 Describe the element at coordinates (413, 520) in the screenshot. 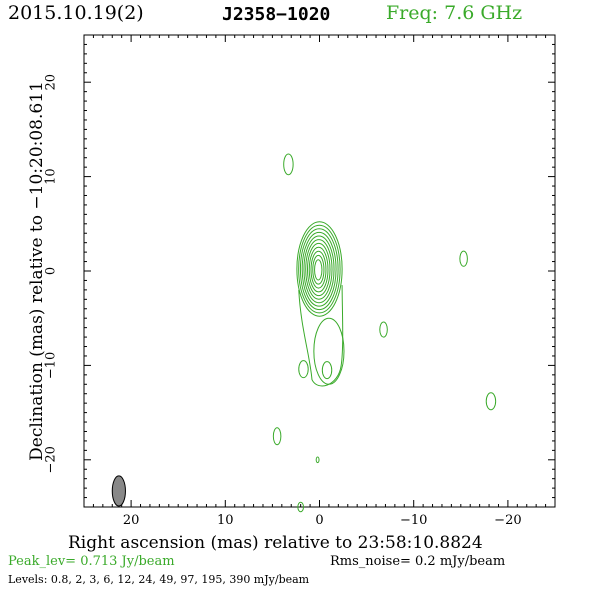

I see `x-tick-label: −10` at that location.